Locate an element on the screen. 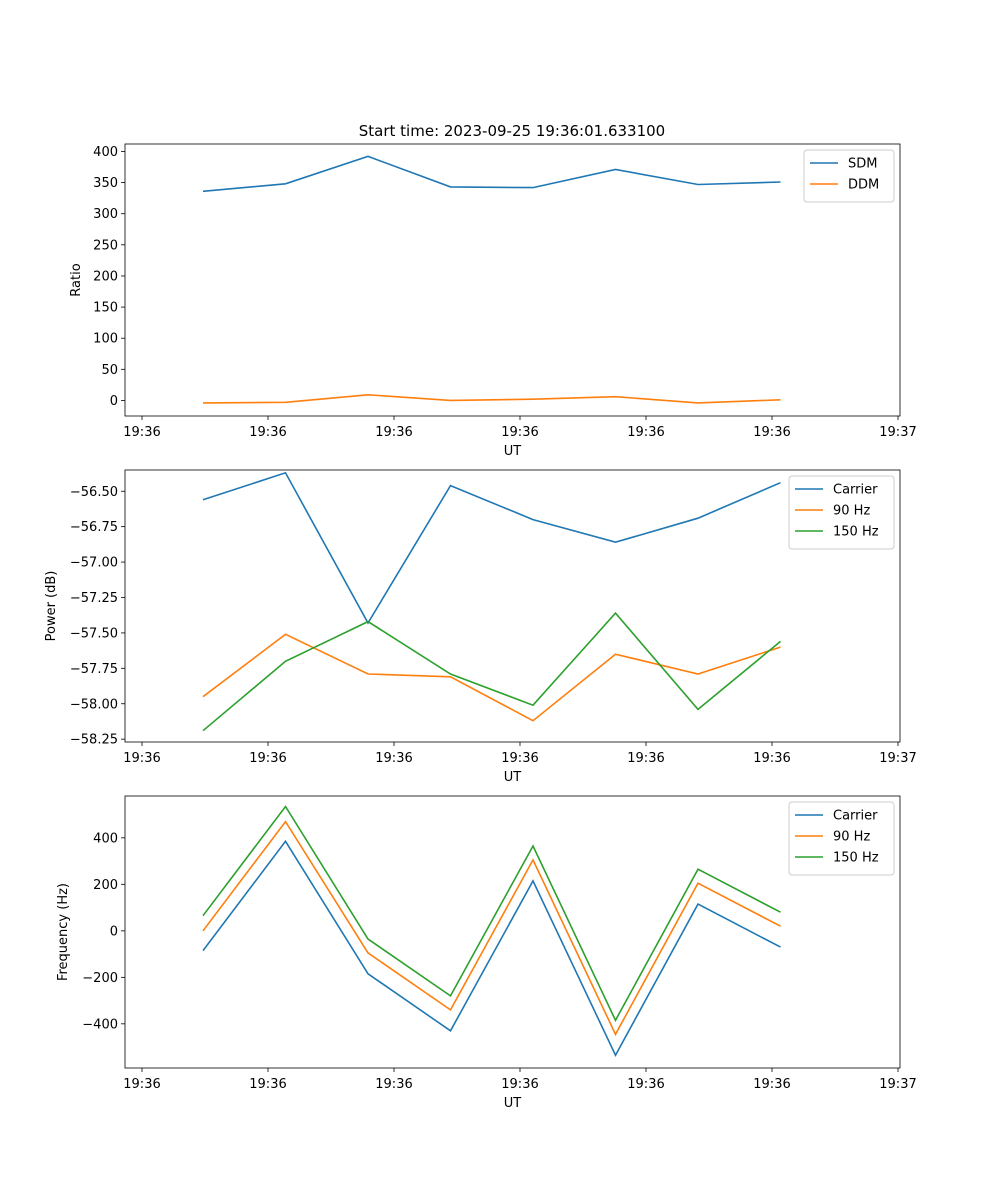 Image resolution: width=1000 pixels, height=1200 pixels. y-tick-label: 50 is located at coordinates (109, 370).